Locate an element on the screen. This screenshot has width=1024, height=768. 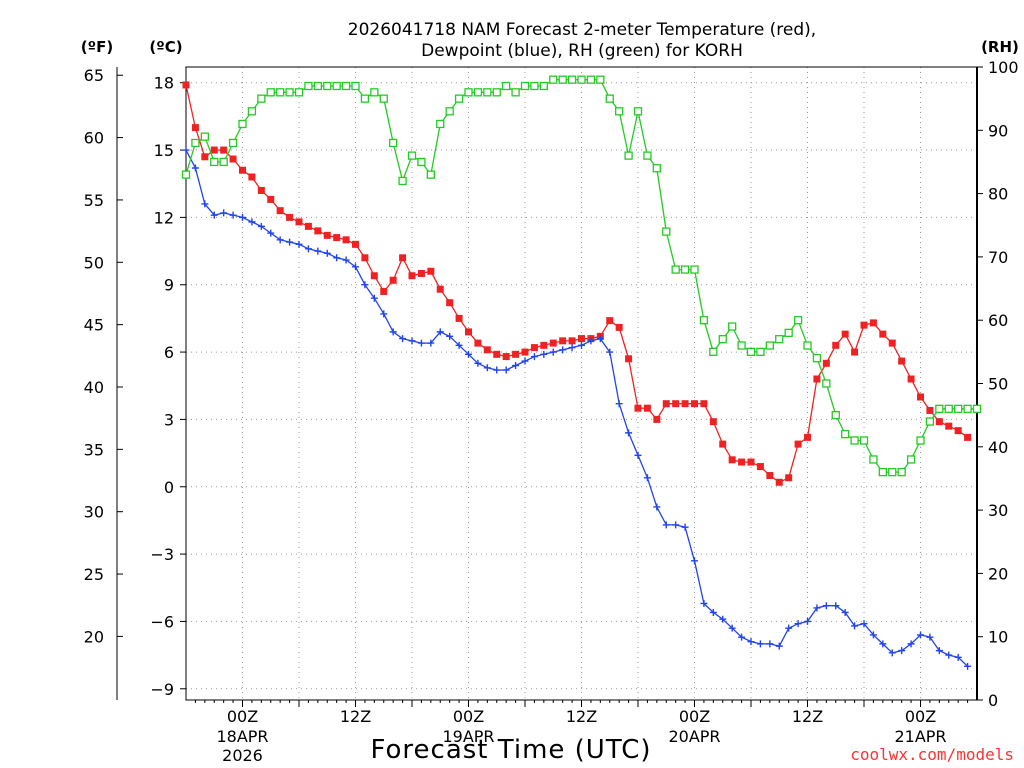
rh-tick-label: 90 is located at coordinates (998, 130).